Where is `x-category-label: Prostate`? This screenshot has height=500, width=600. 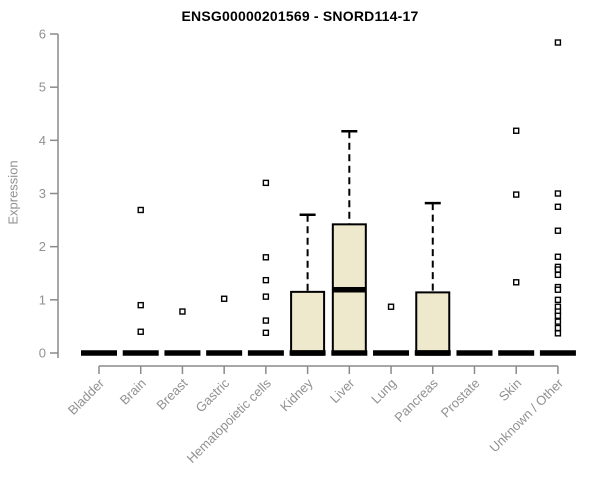
x-category-label: Prostate is located at coordinates (460, 398).